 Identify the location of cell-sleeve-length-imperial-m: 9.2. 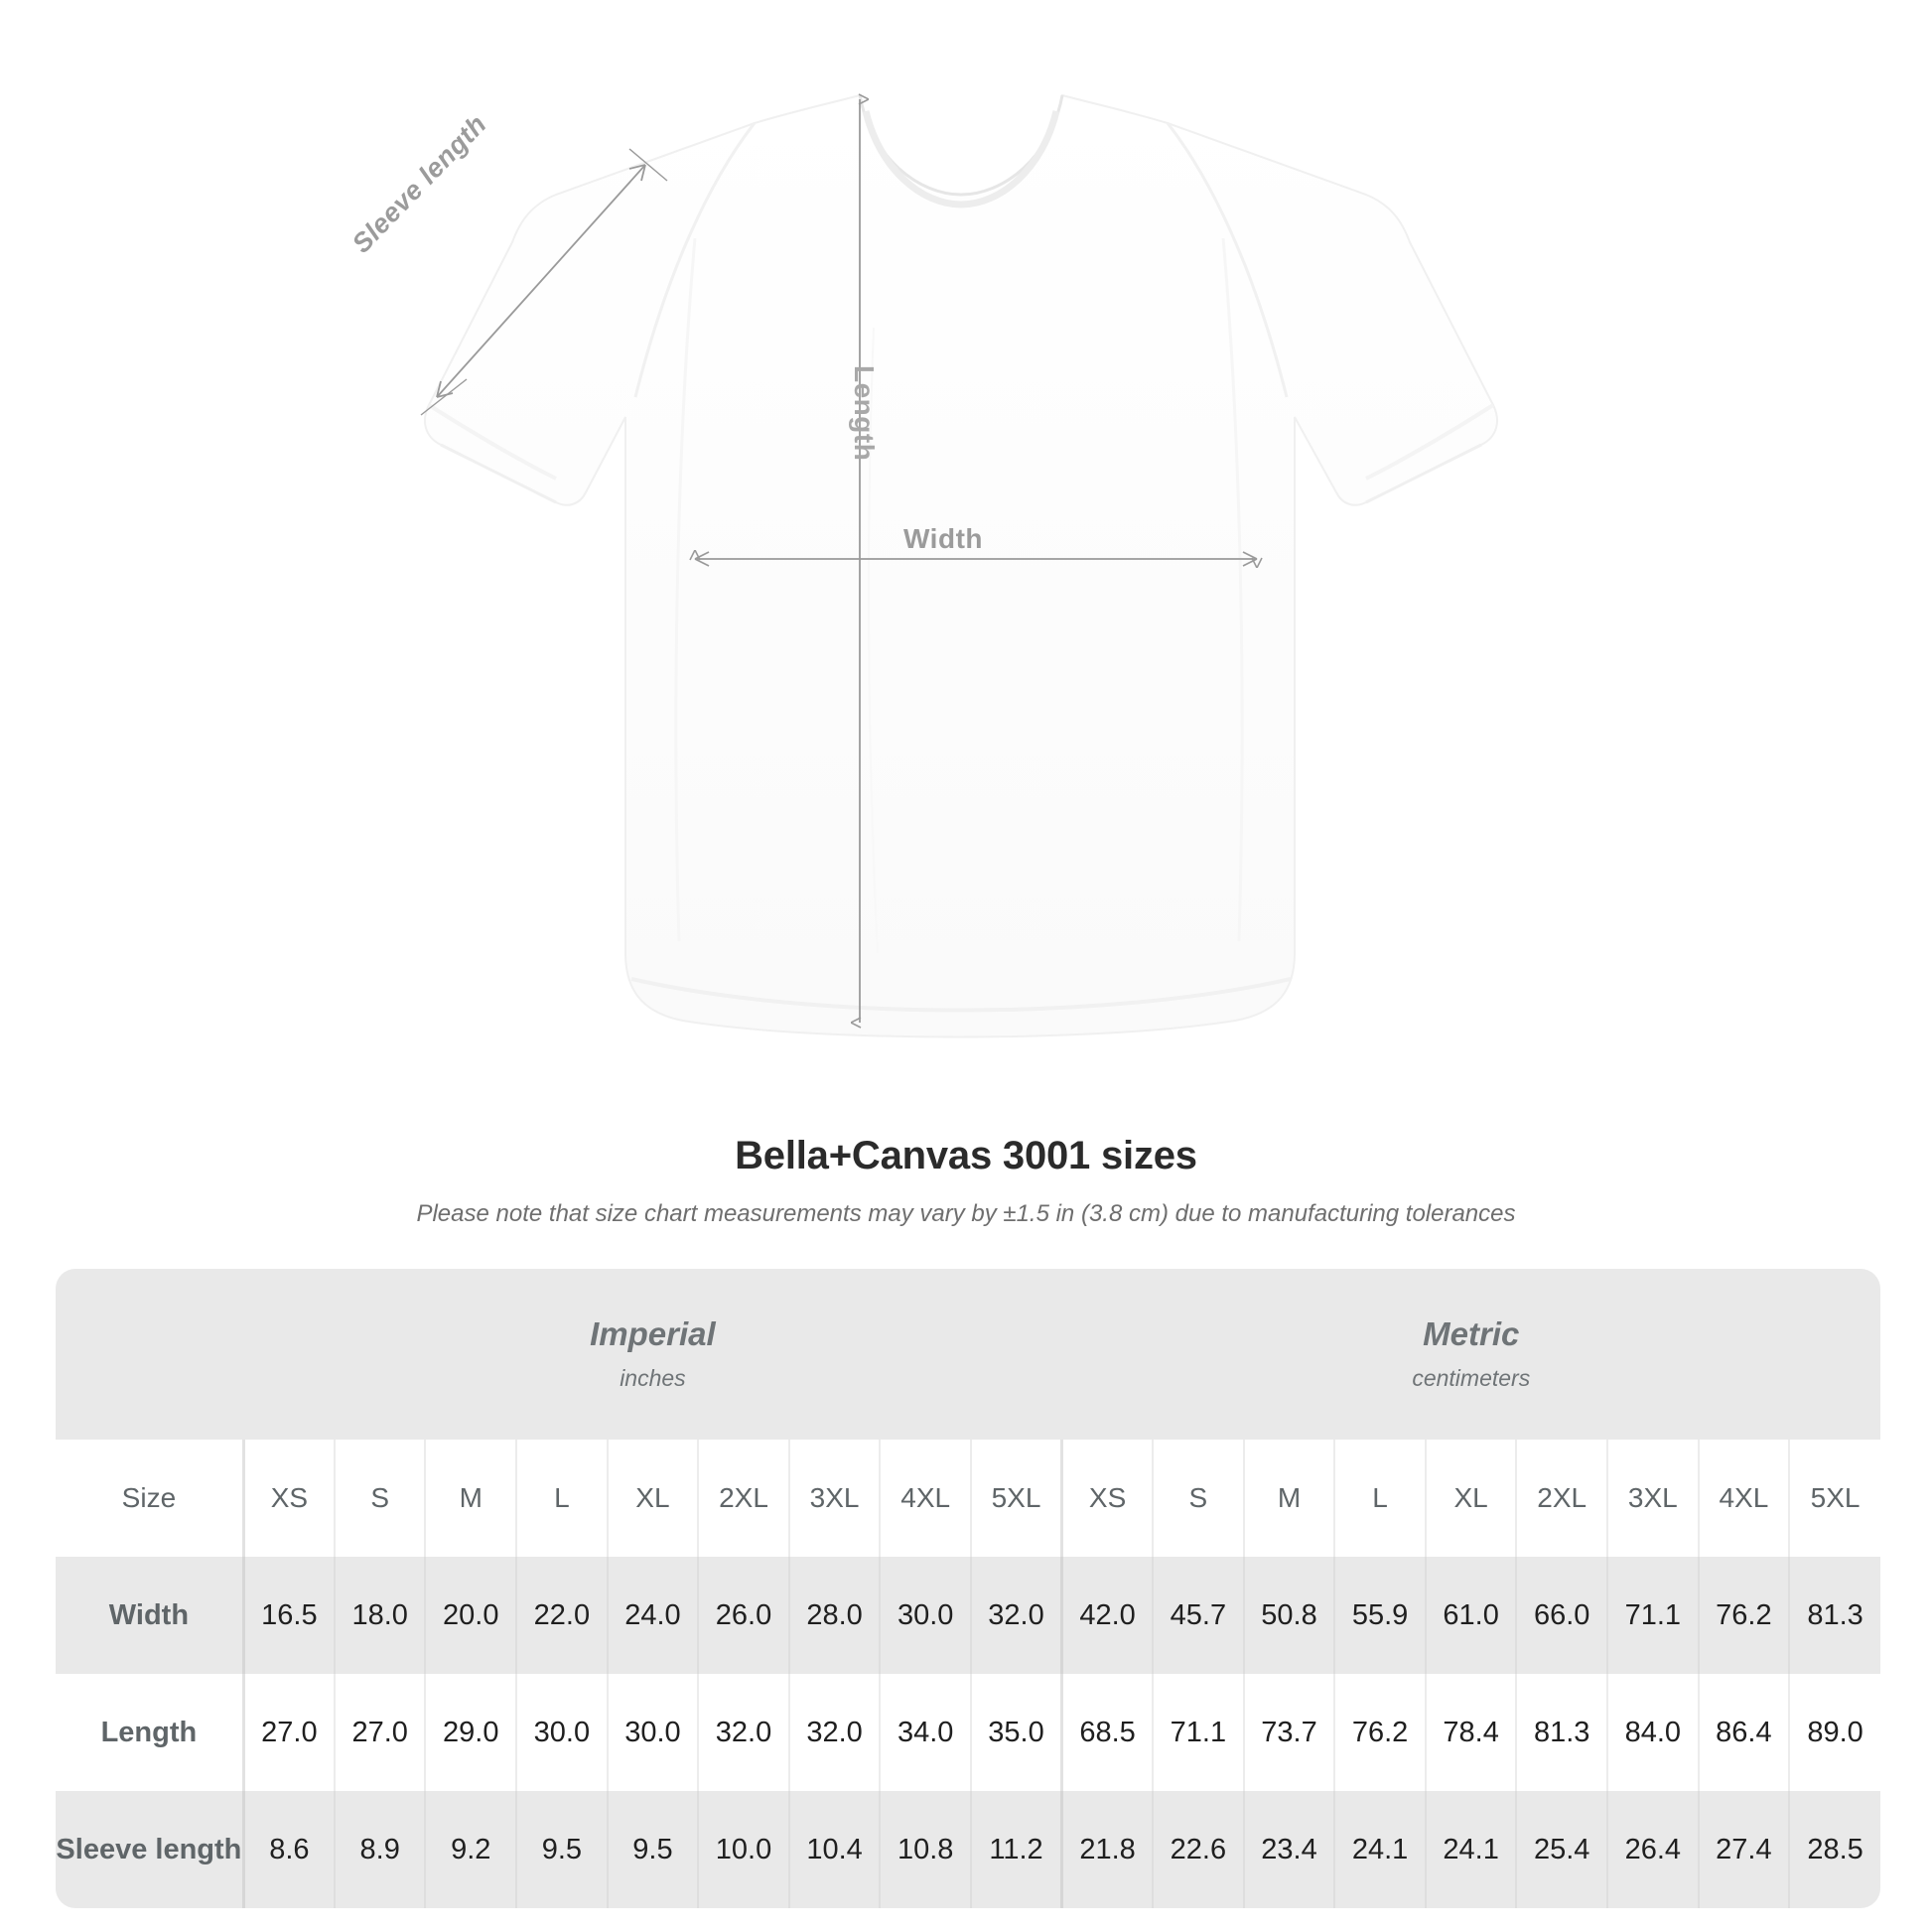
(470, 1849).